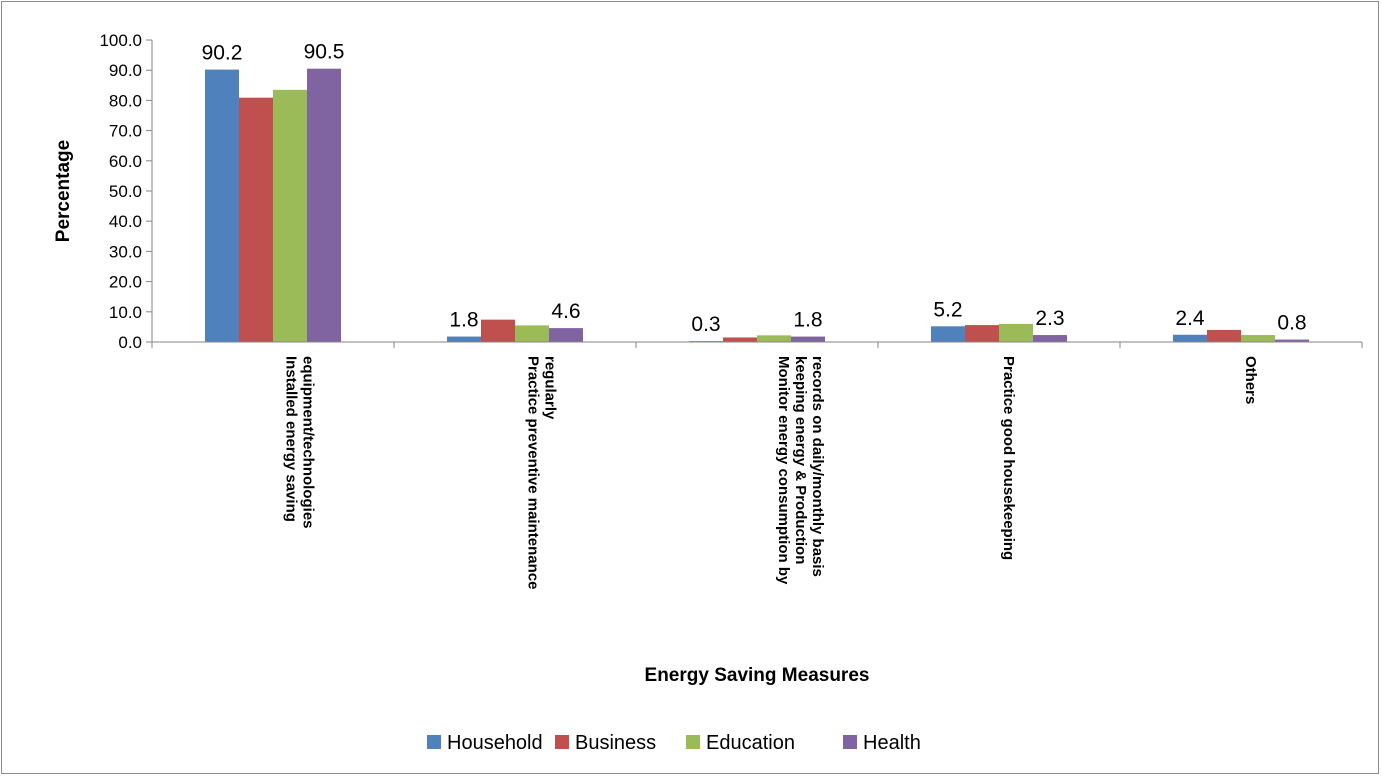 The image size is (1382, 777). Describe the element at coordinates (892, 743) in the screenshot. I see `legend-label-health: Health` at that location.